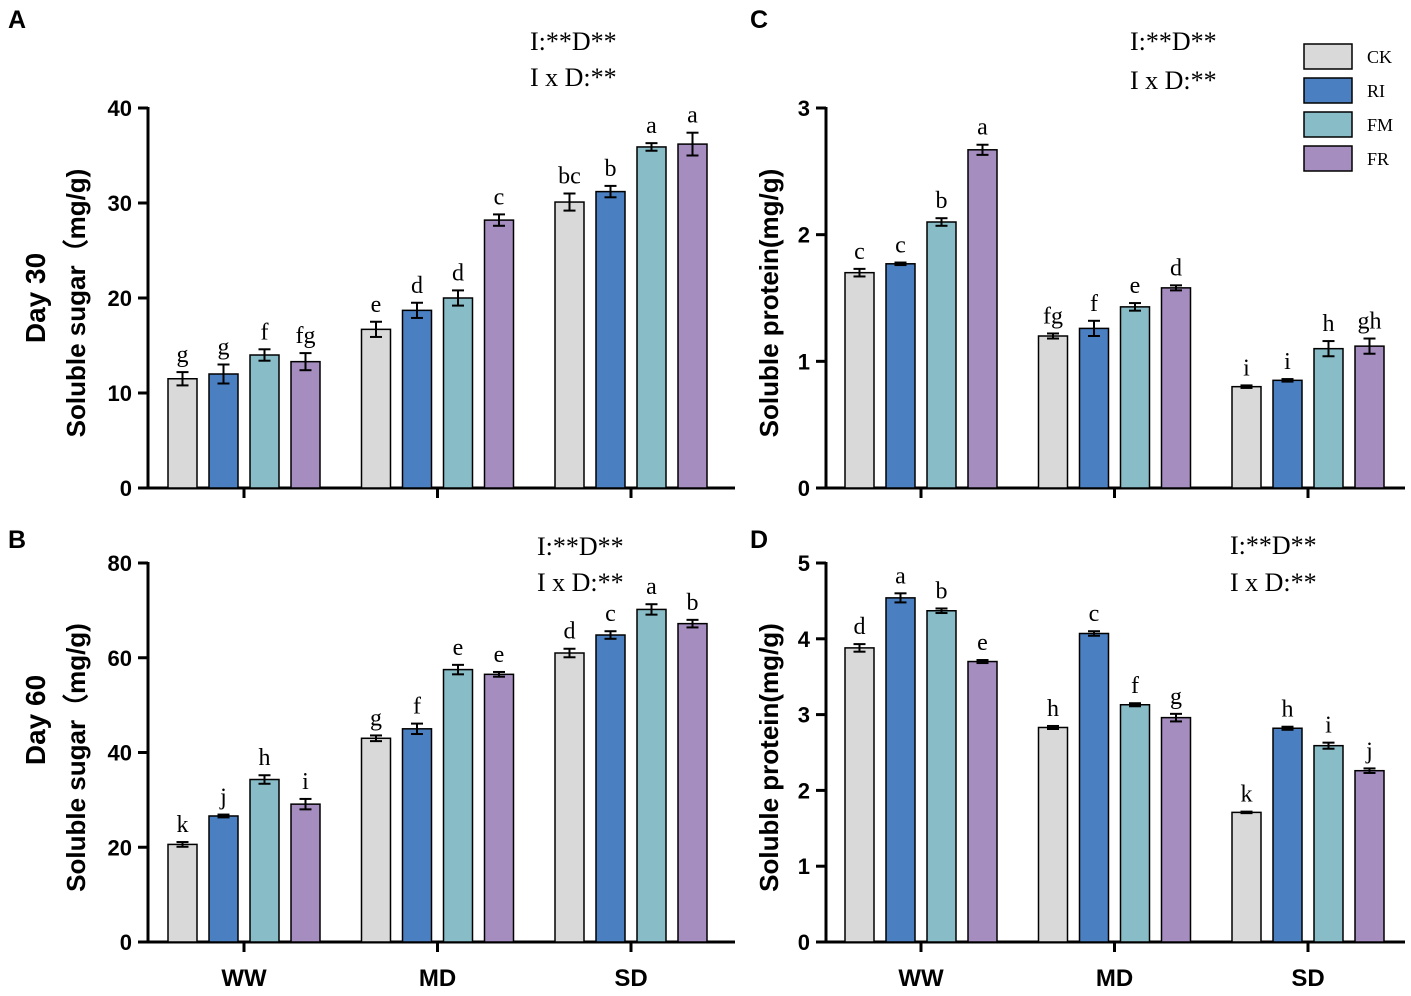 The height and width of the screenshot is (996, 1411). What do you see at coordinates (305, 782) in the screenshot?
I see `significance-letter-b: i` at bounding box center [305, 782].